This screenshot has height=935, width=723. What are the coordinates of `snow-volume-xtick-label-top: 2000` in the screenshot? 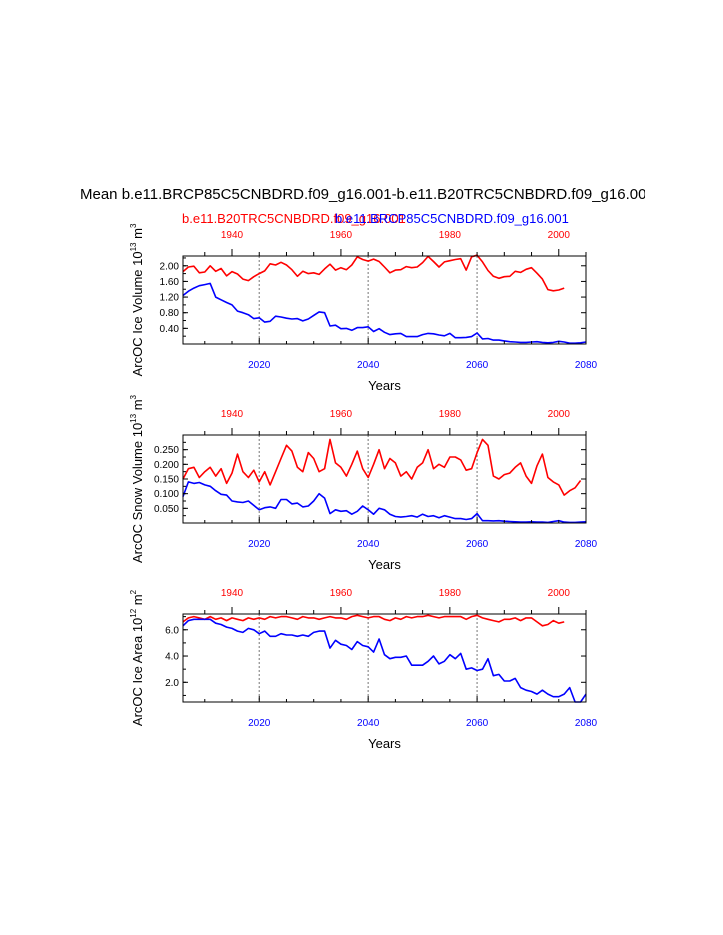 It's located at (559, 414).